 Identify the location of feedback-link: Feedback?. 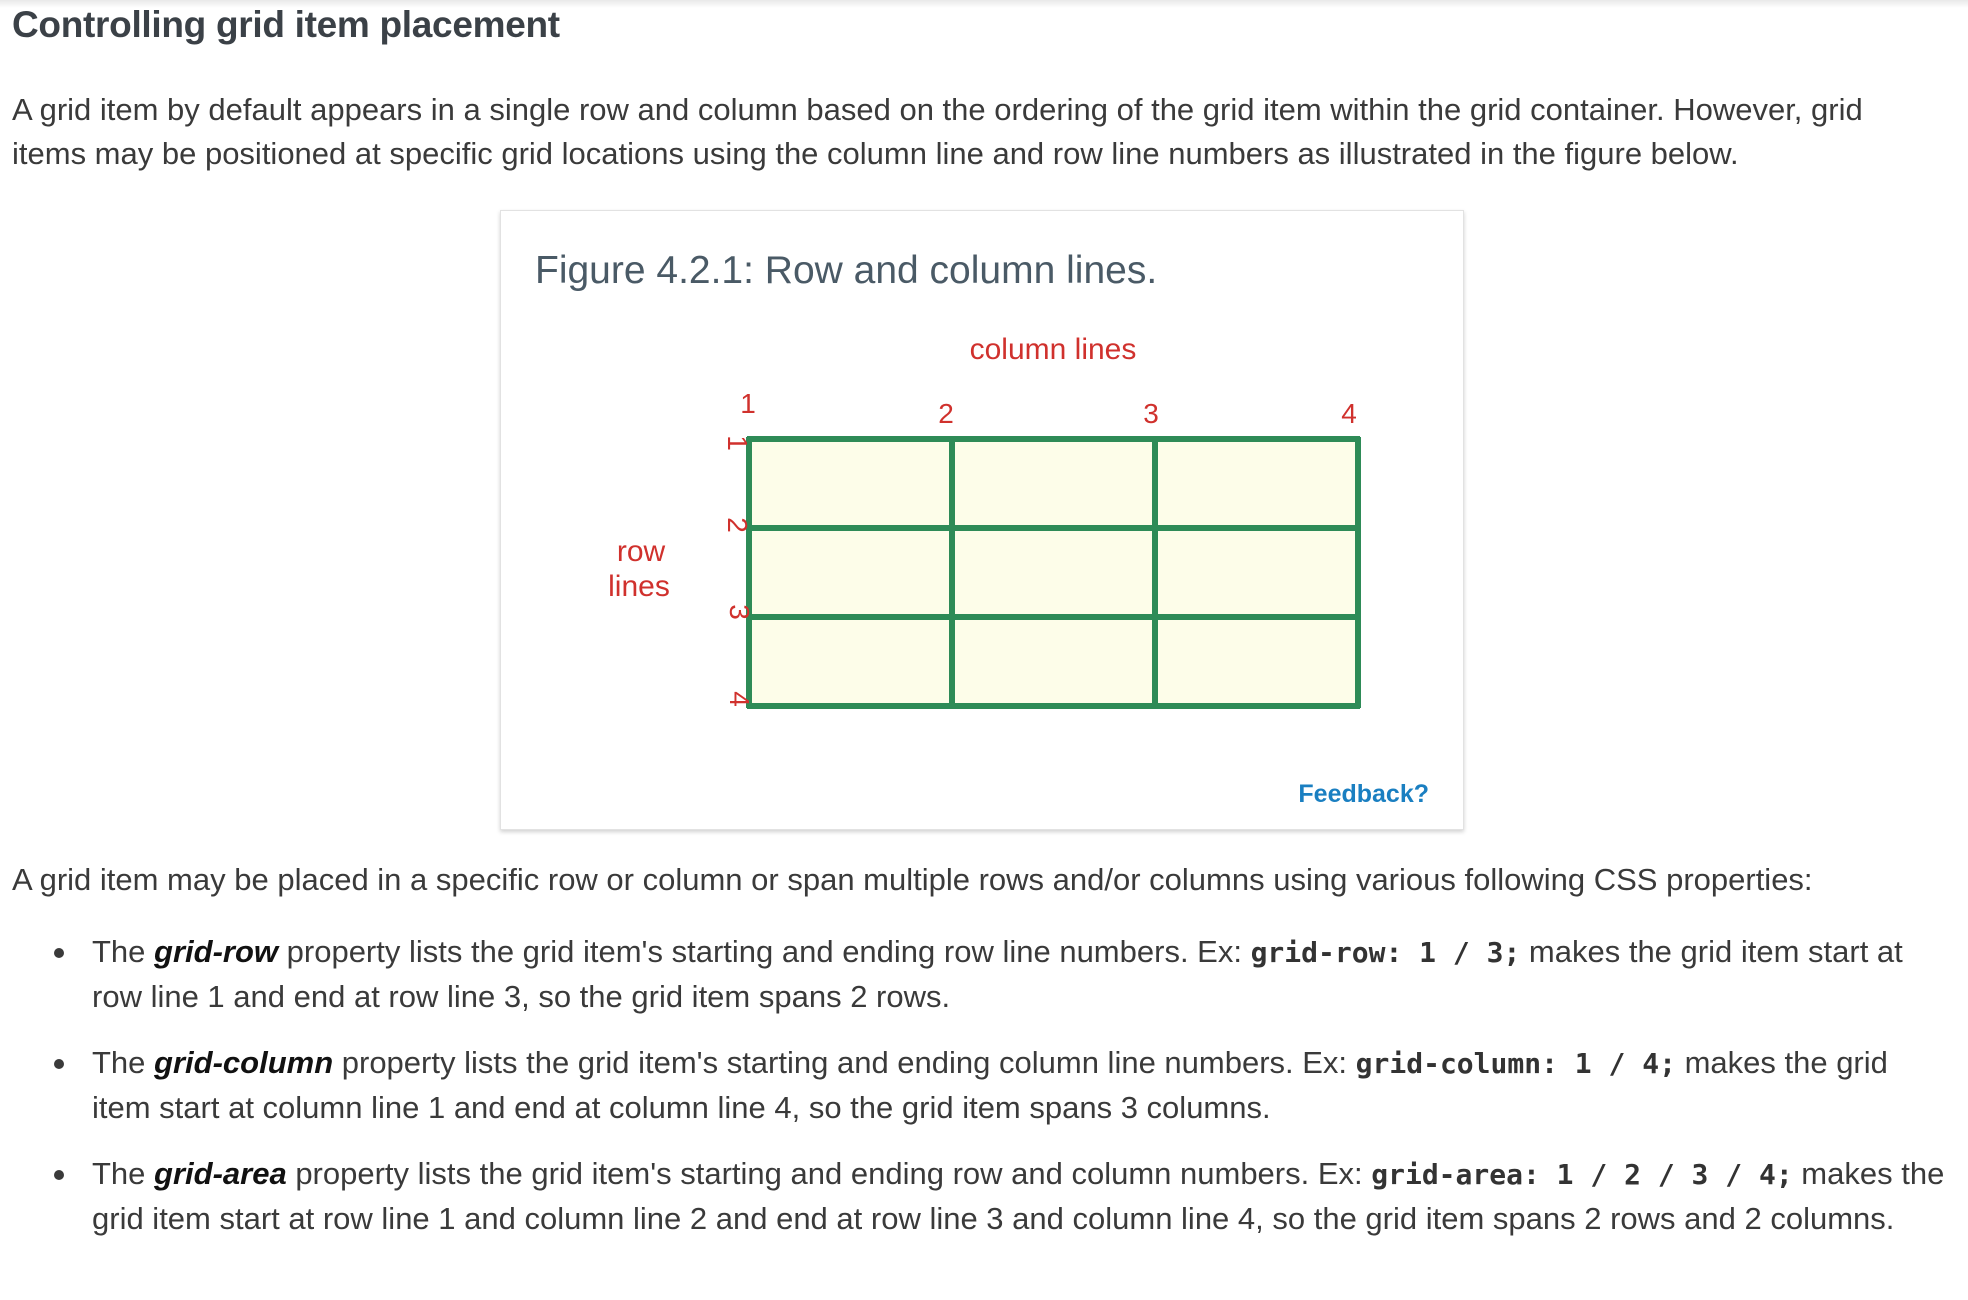
(1363, 794).